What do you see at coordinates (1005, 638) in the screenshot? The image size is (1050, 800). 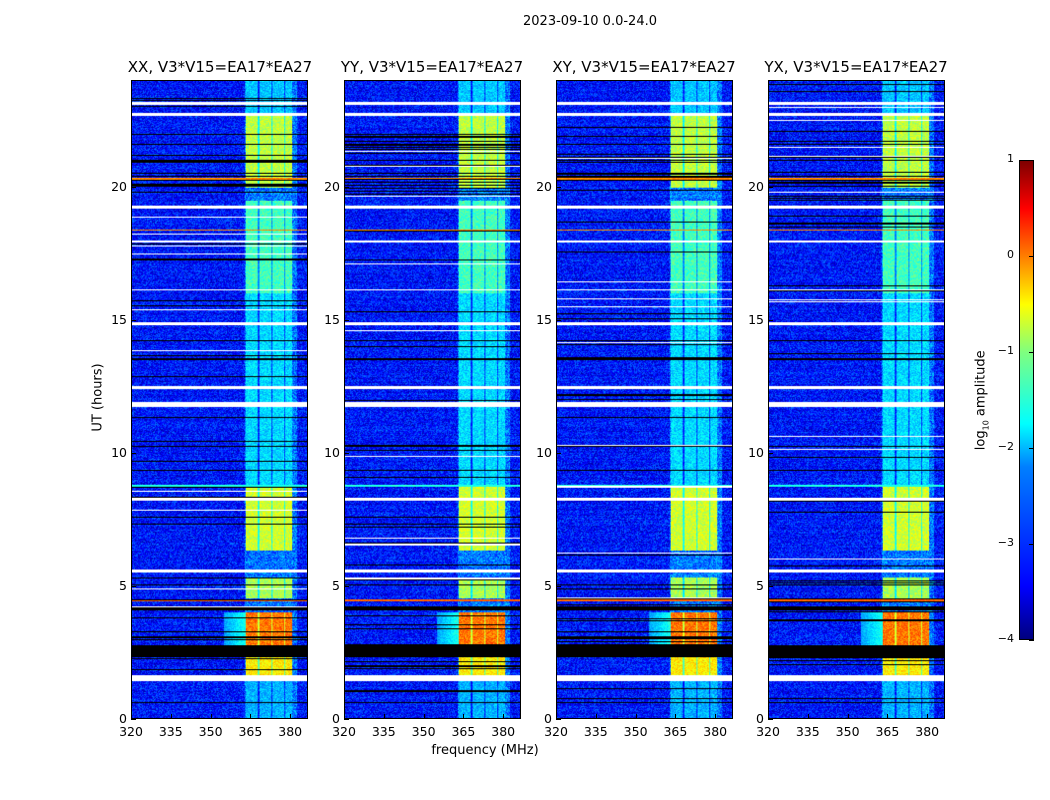 I see `colorbar-tick-label: −4` at bounding box center [1005, 638].